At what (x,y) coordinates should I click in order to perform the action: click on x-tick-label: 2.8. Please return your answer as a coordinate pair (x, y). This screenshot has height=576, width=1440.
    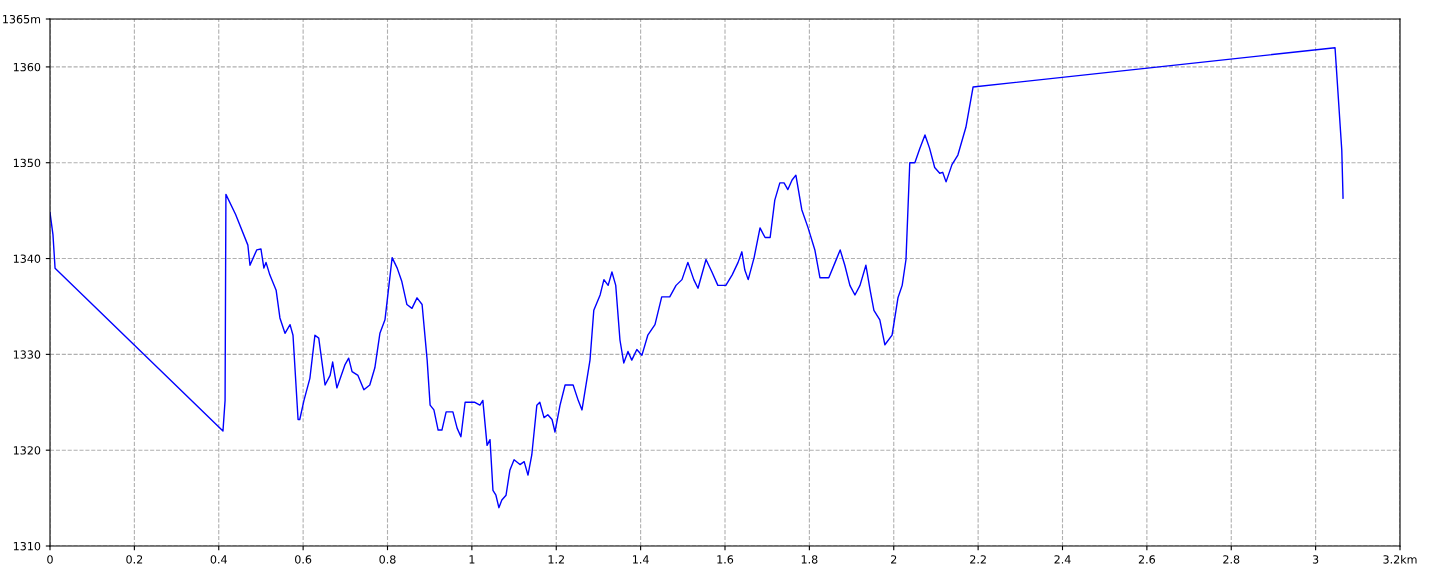
    Looking at the image, I should click on (1231, 559).